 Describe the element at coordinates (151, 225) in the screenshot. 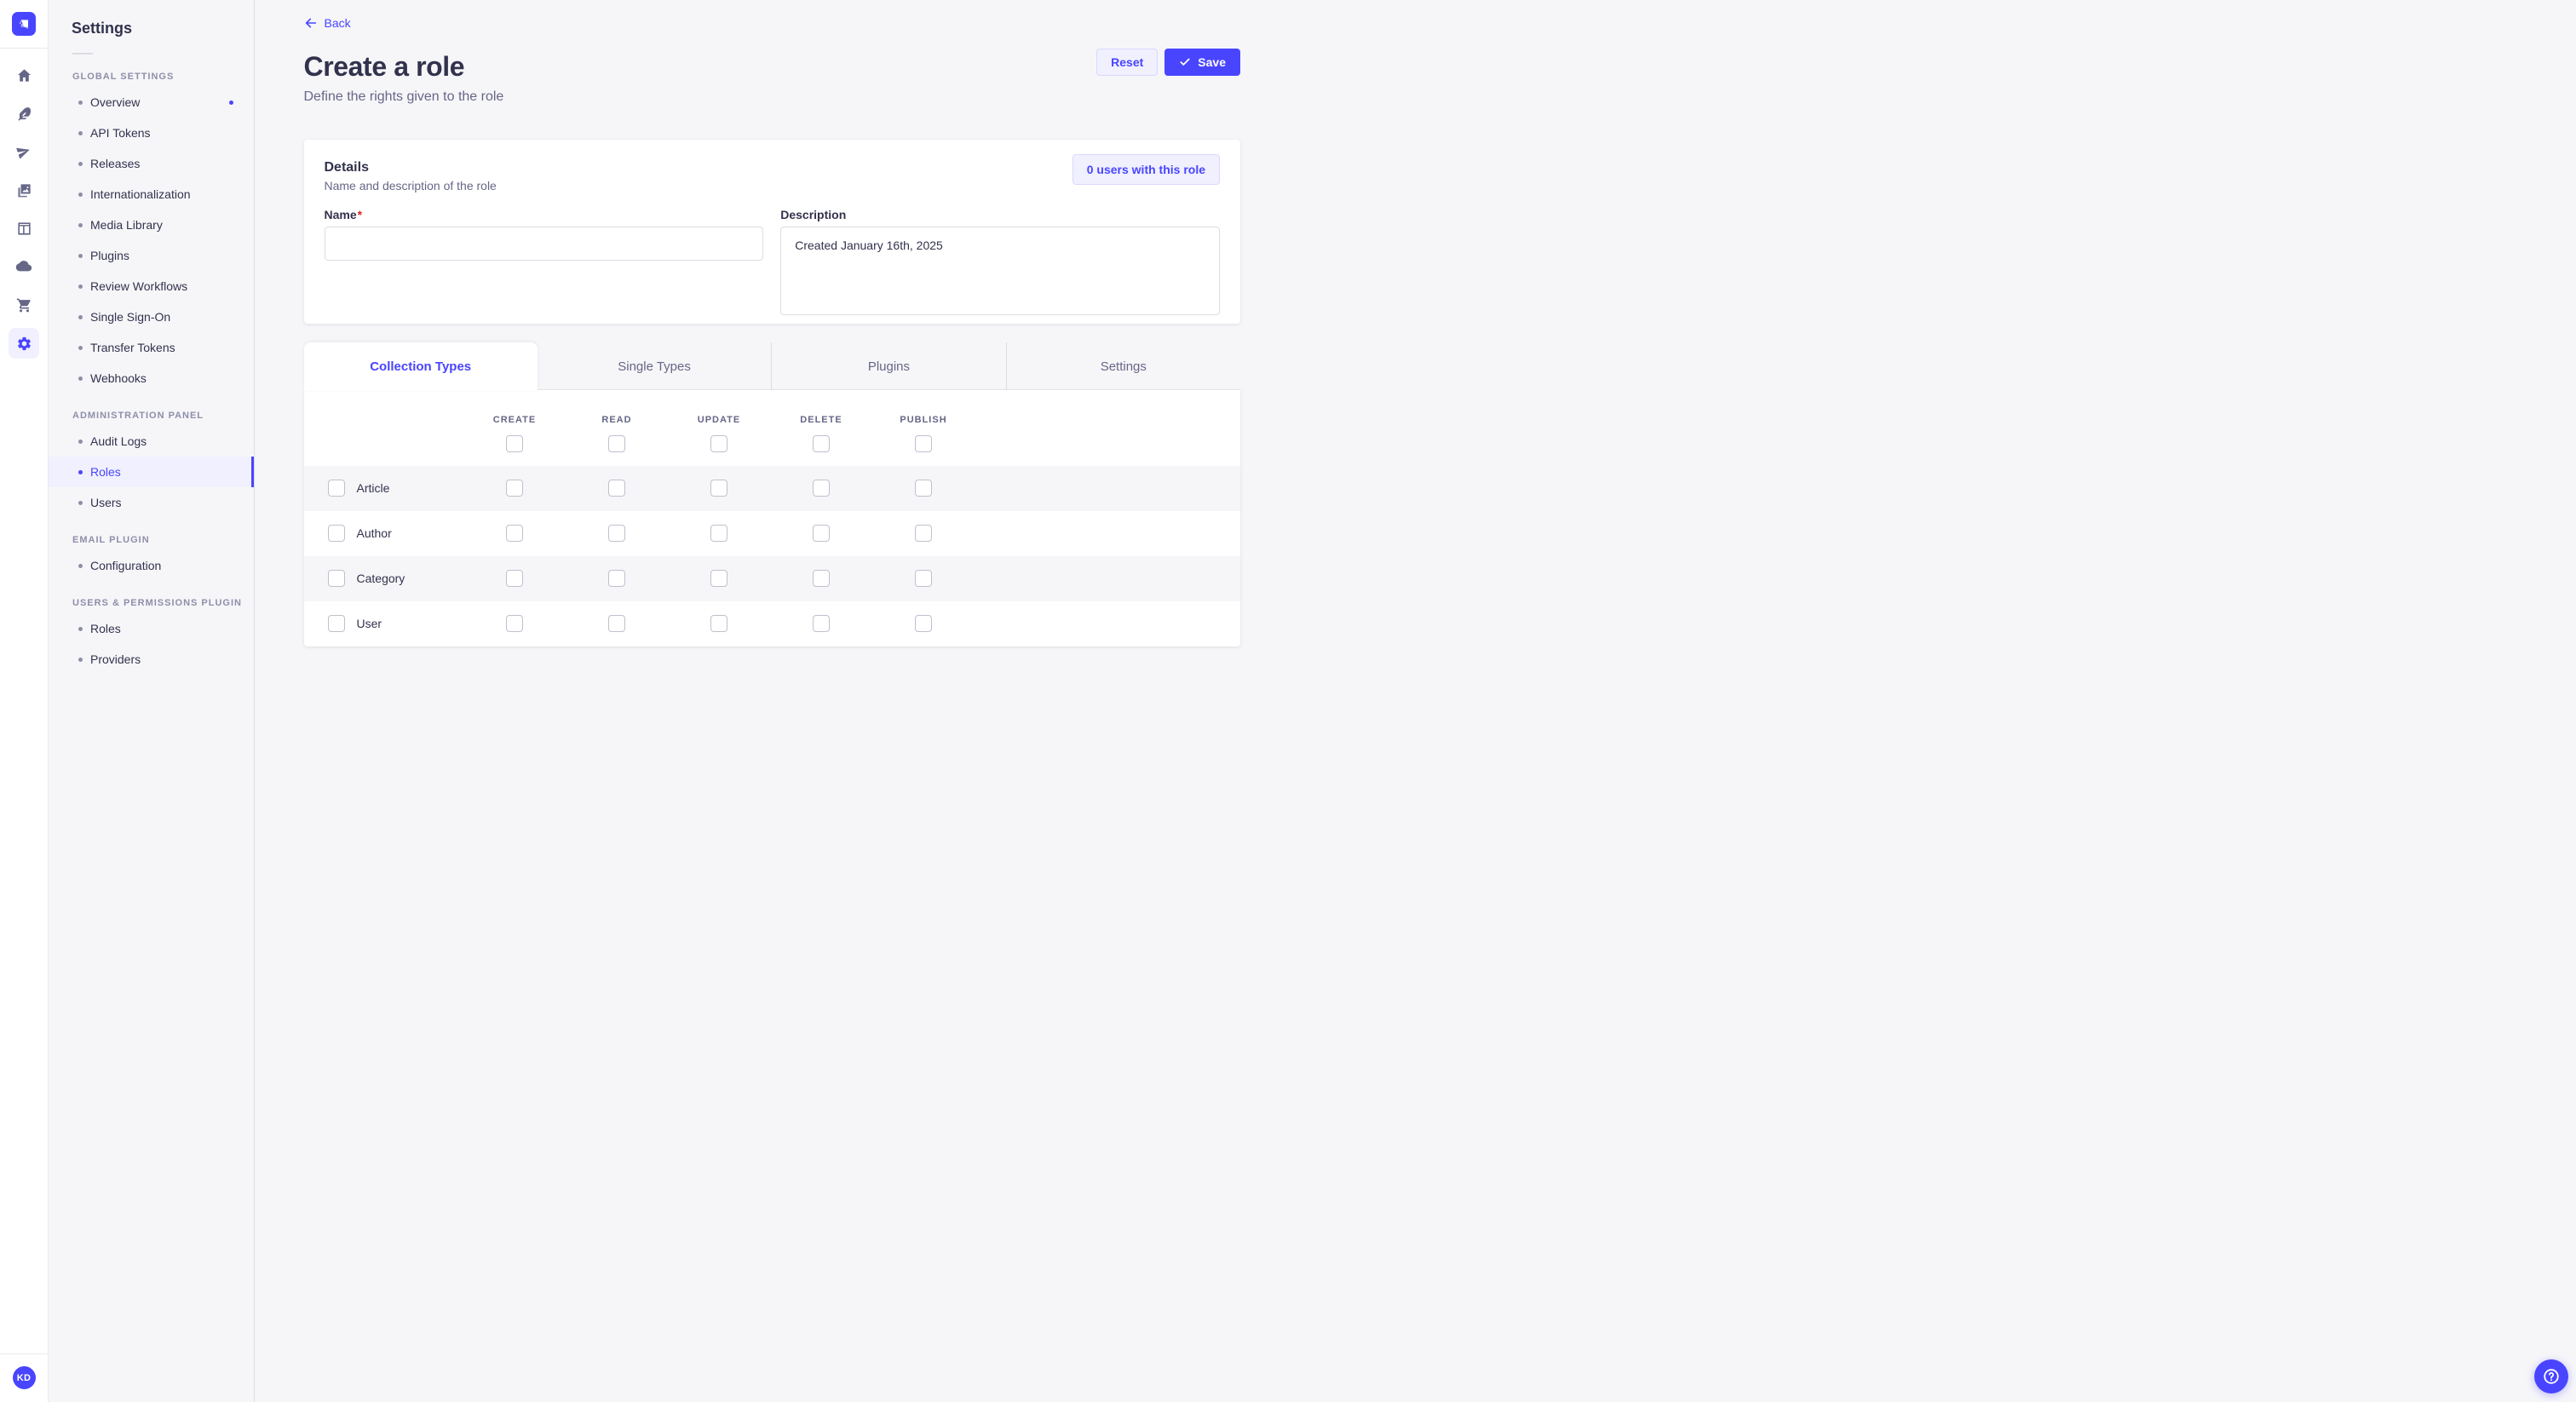

I see `sidebar-item-media-library: Media Library` at that location.